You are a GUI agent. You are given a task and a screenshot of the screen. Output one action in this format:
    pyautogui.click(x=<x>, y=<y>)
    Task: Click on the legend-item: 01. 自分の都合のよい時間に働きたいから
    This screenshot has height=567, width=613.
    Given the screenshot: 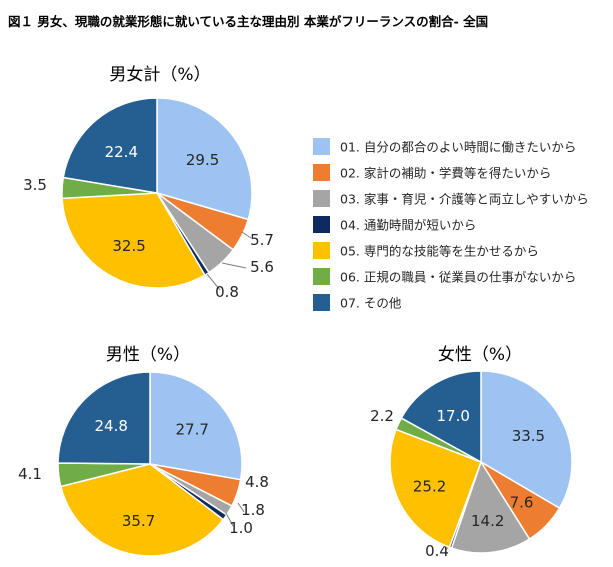 What is the action you would take?
    pyautogui.click(x=444, y=146)
    